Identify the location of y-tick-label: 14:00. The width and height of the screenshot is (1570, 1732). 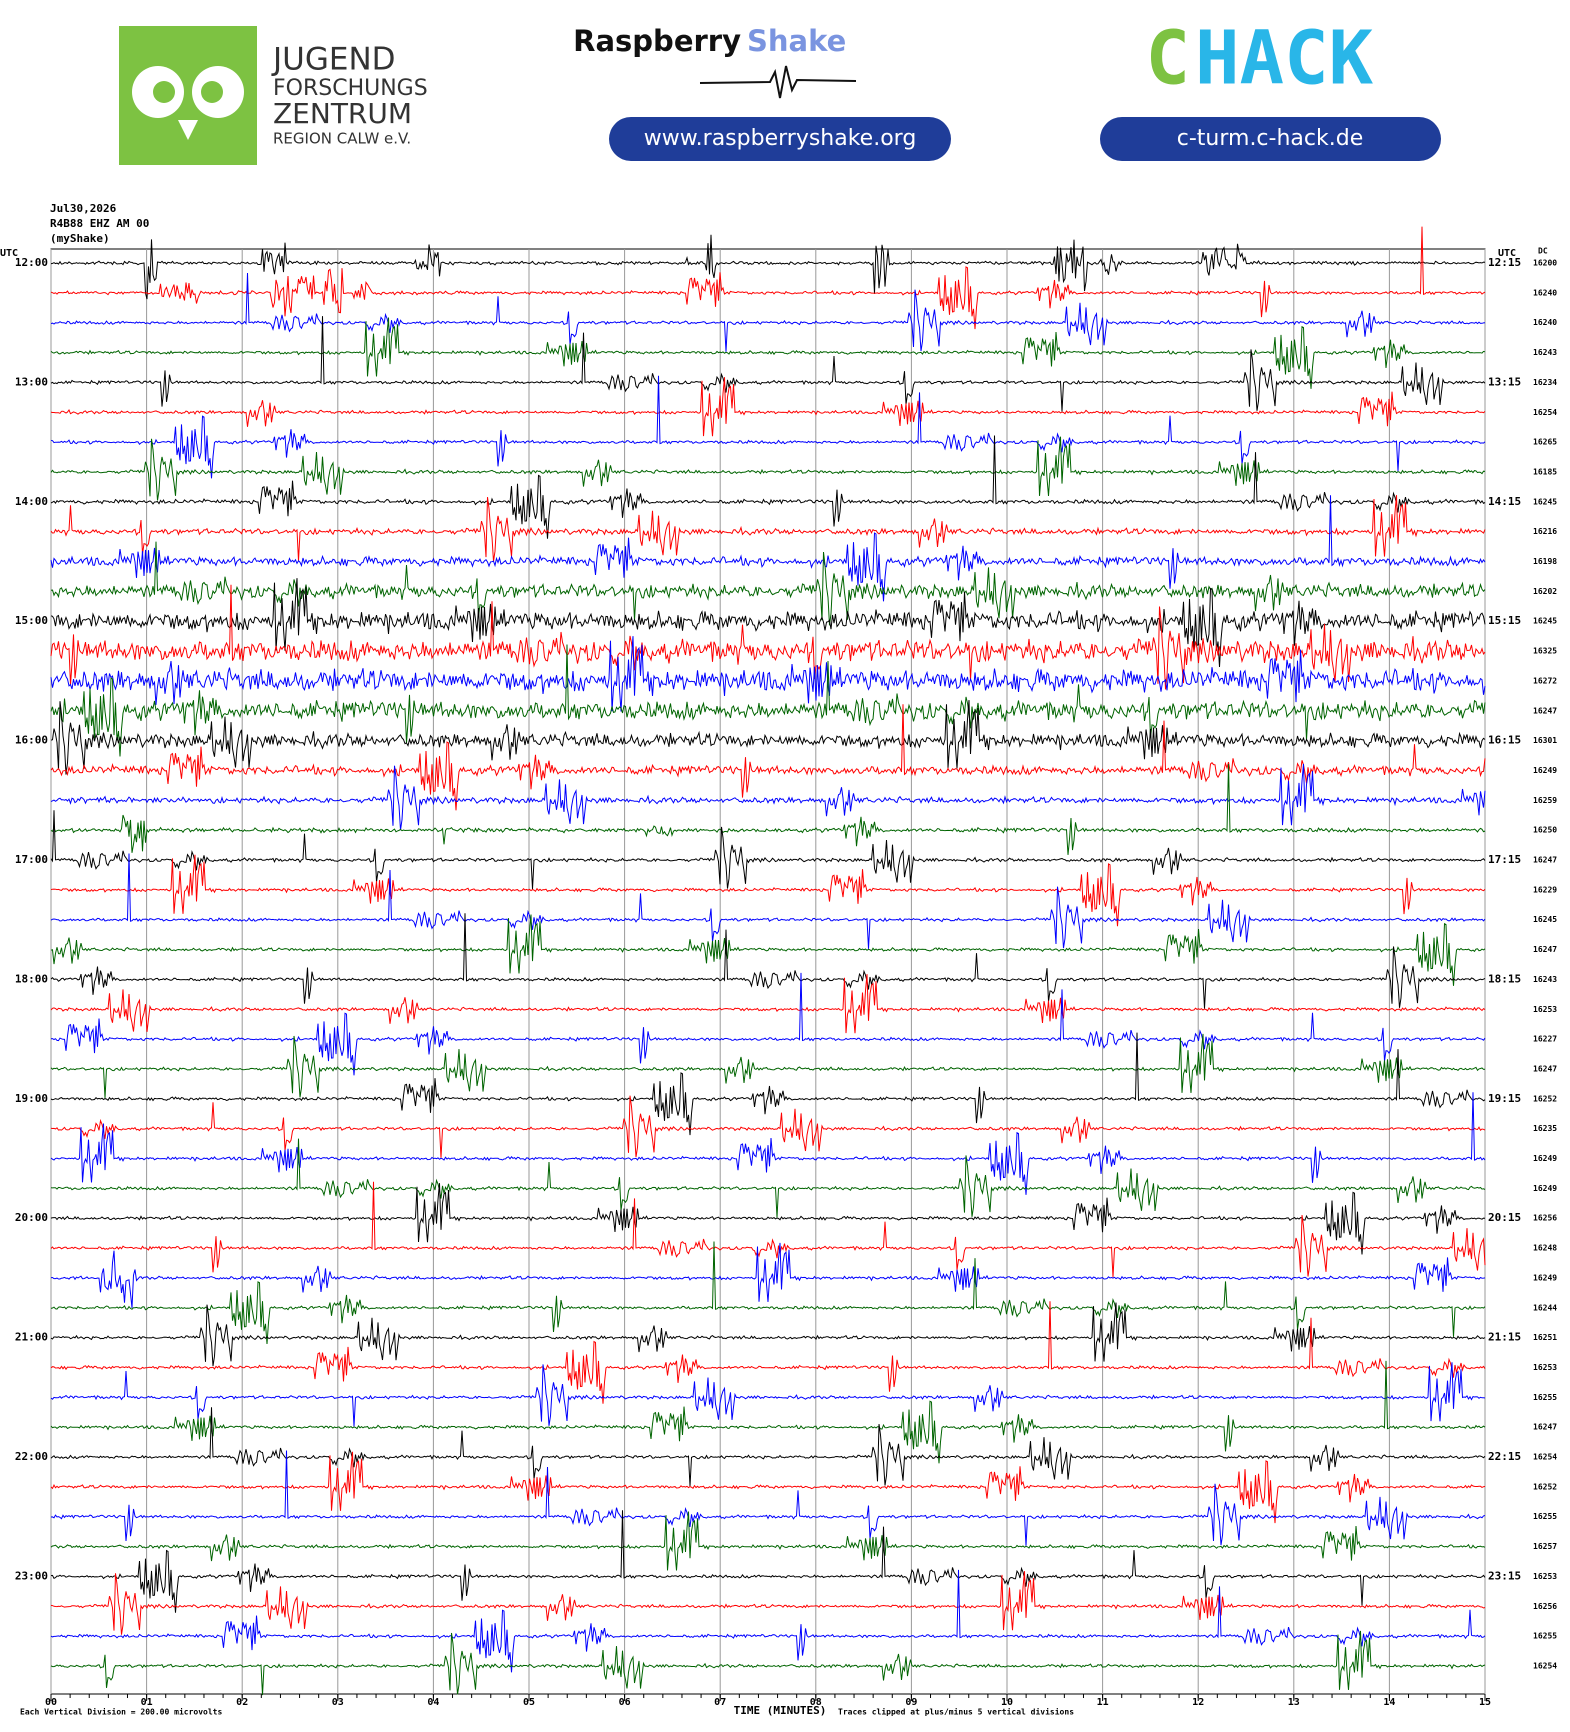
(31, 501).